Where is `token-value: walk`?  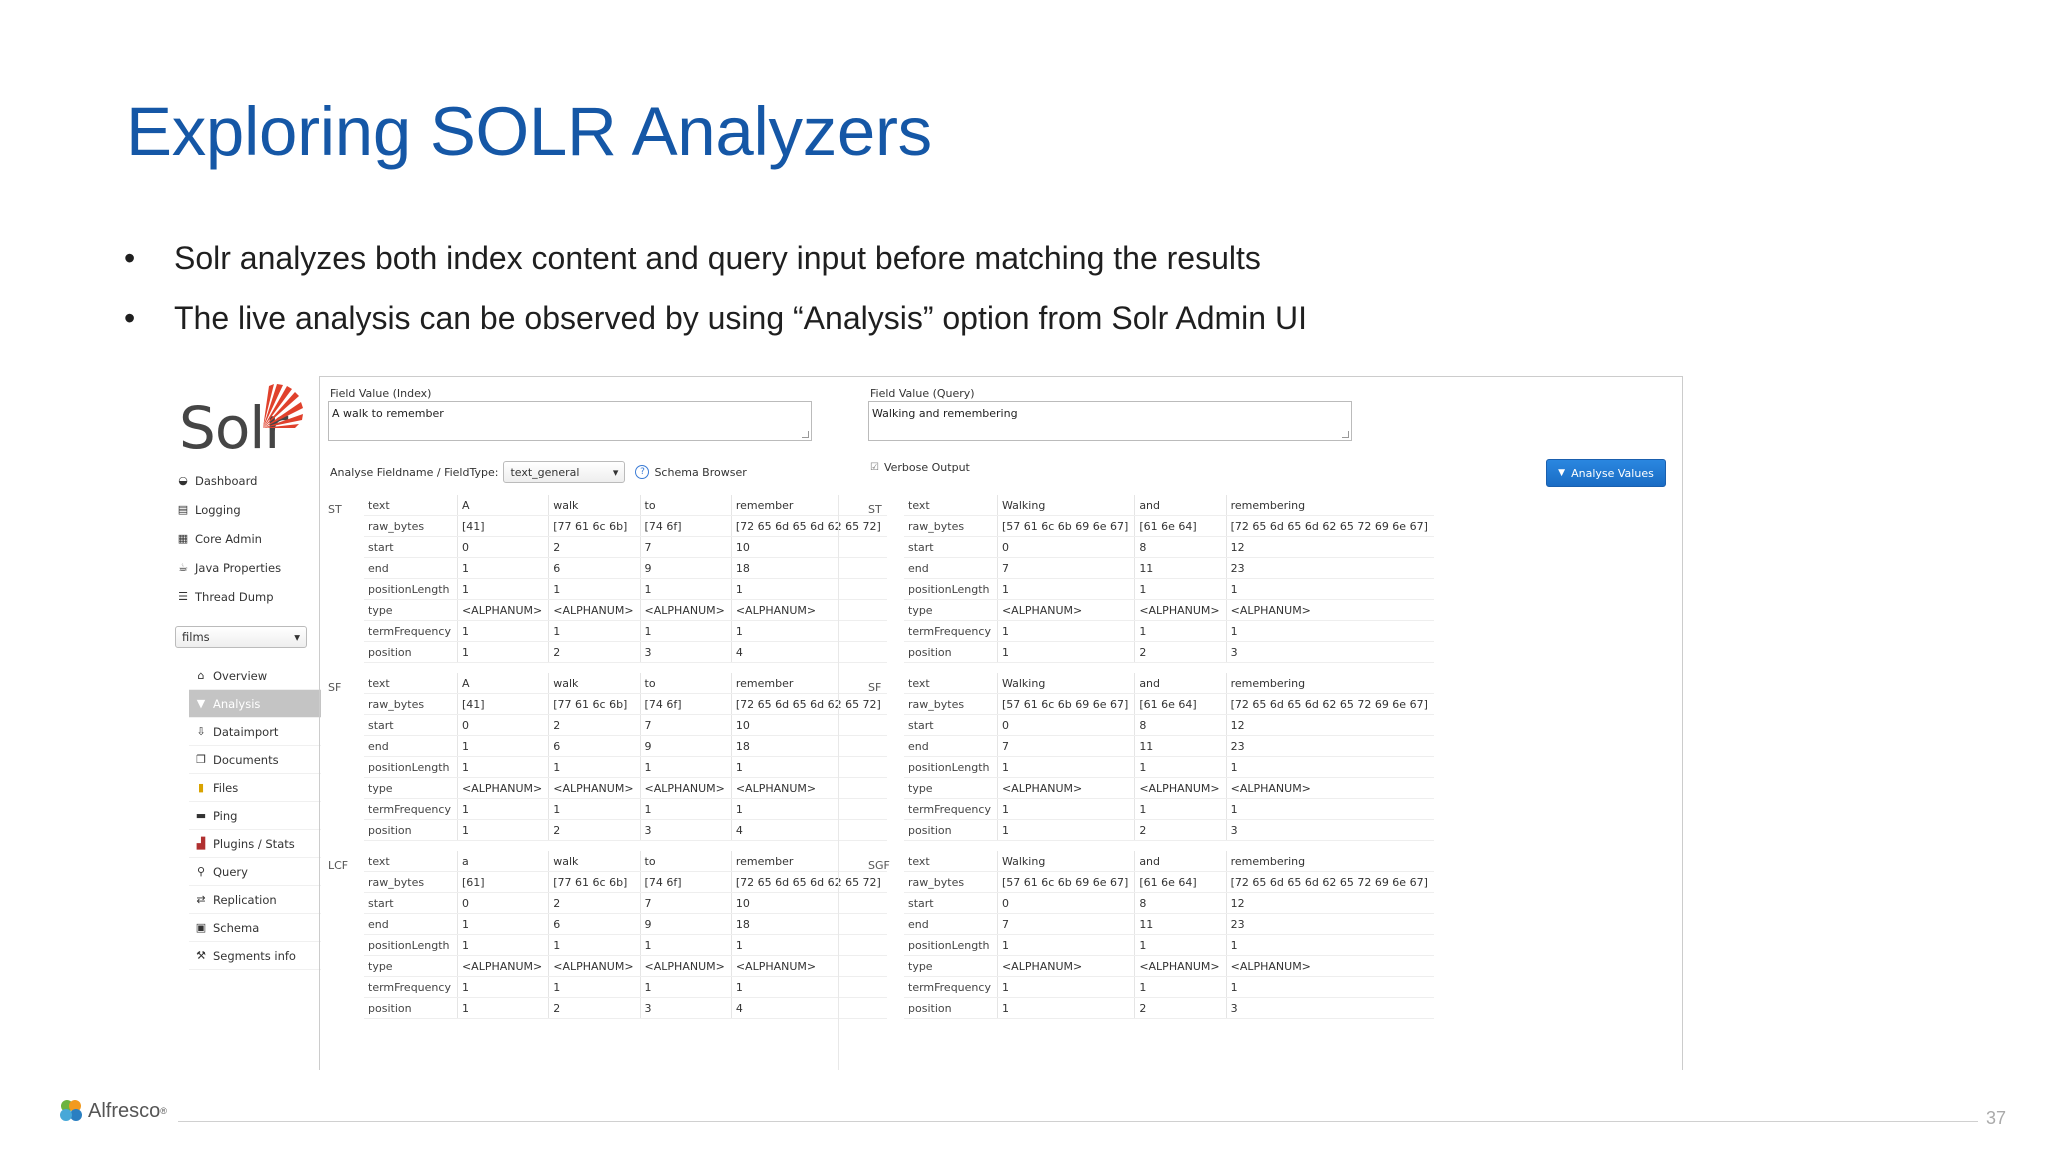
token-value: walk is located at coordinates (594, 683).